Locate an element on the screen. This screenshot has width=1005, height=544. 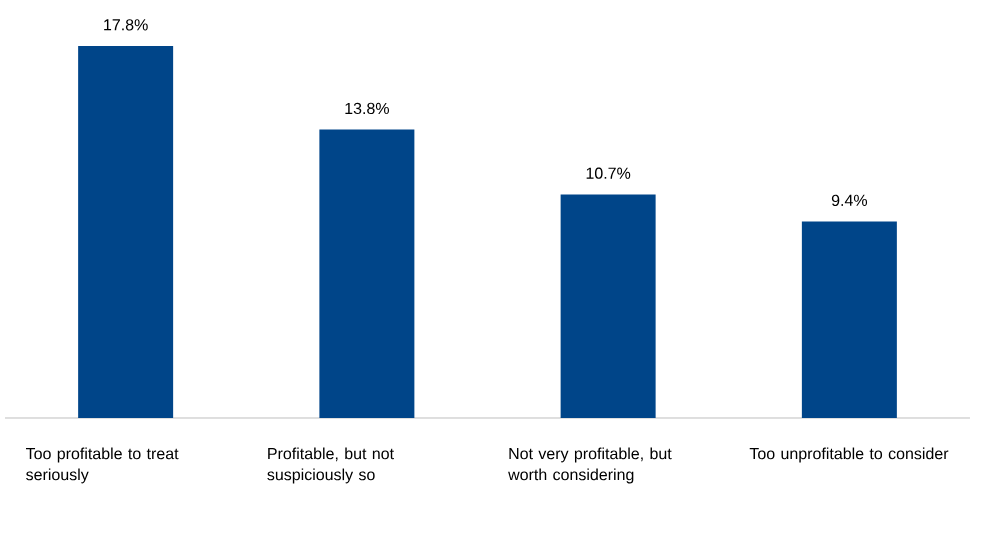
x-tick-label: Not very profitable, but worth considering is located at coordinates (590, 465).